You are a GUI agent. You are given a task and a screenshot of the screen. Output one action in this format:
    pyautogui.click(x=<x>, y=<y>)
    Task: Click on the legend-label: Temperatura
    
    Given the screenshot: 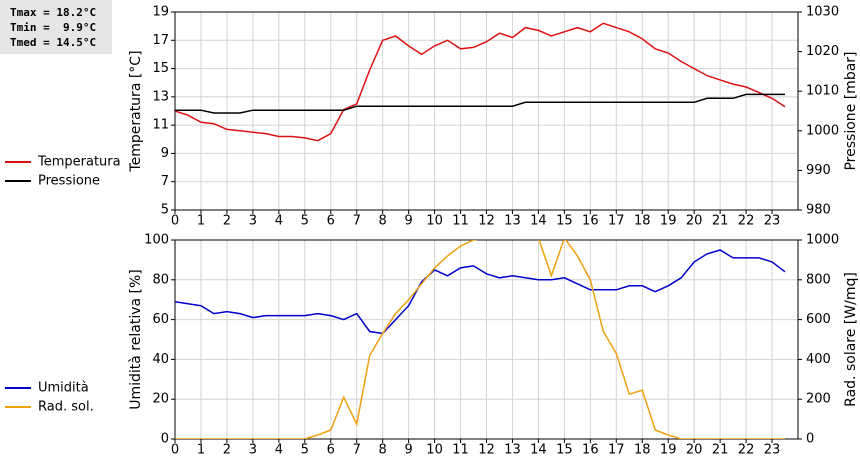 What is the action you would take?
    pyautogui.click(x=79, y=162)
    